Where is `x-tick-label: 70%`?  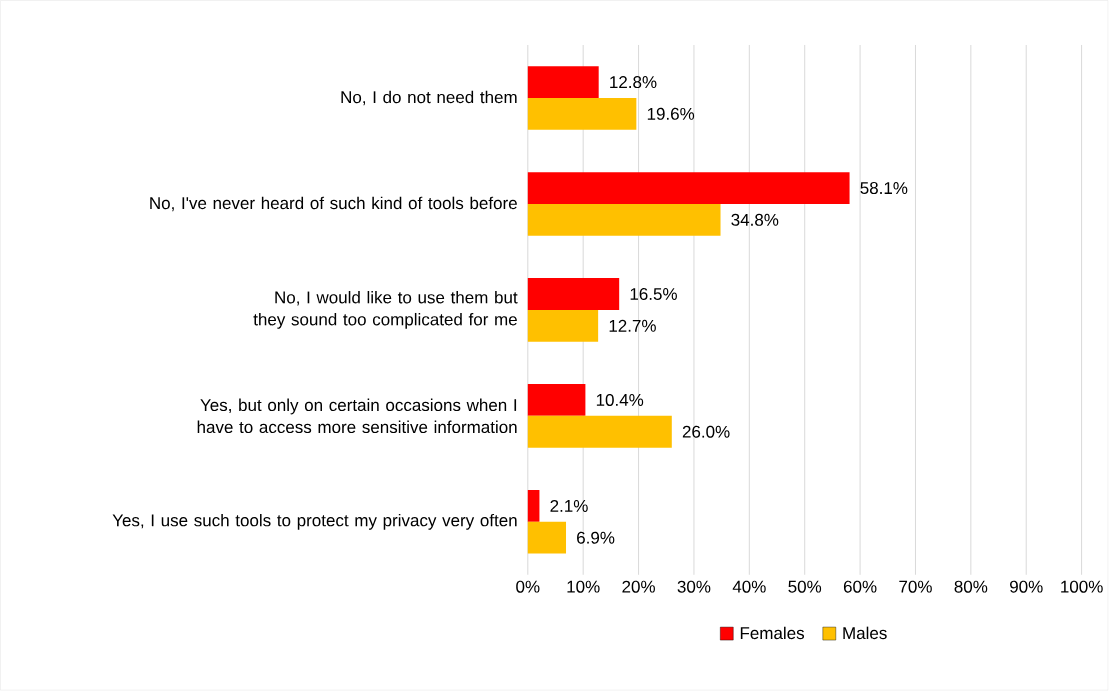 x-tick-label: 70% is located at coordinates (915, 586).